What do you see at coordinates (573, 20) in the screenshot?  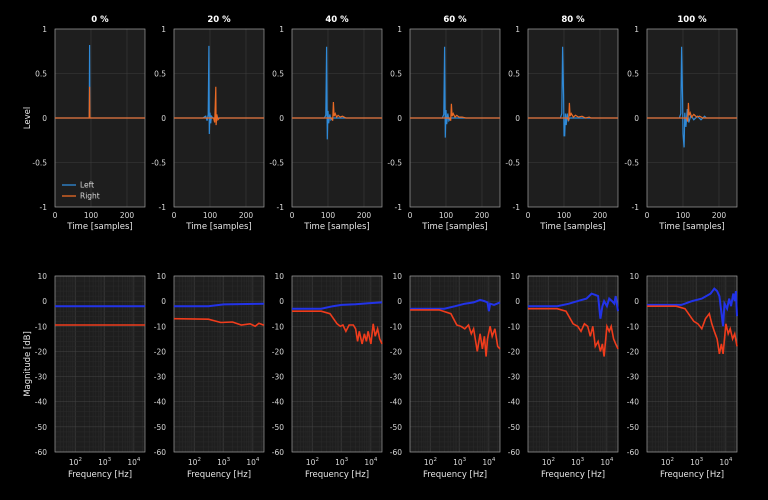 I see `panel-title: 80 %` at bounding box center [573, 20].